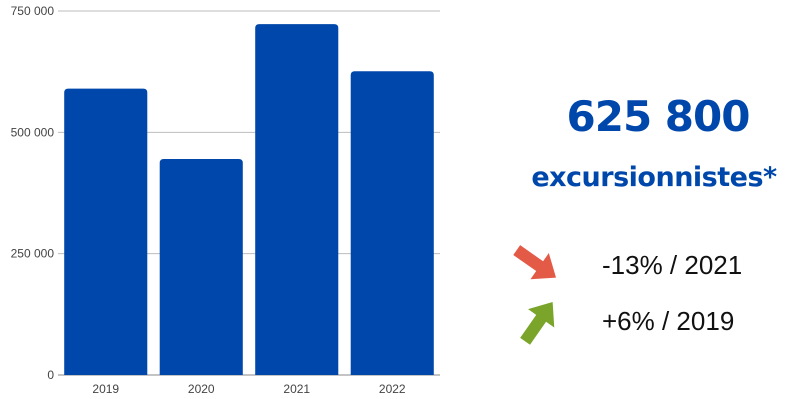  I want to click on comparison-2019-text: +6% / 2019, so click(668, 321).